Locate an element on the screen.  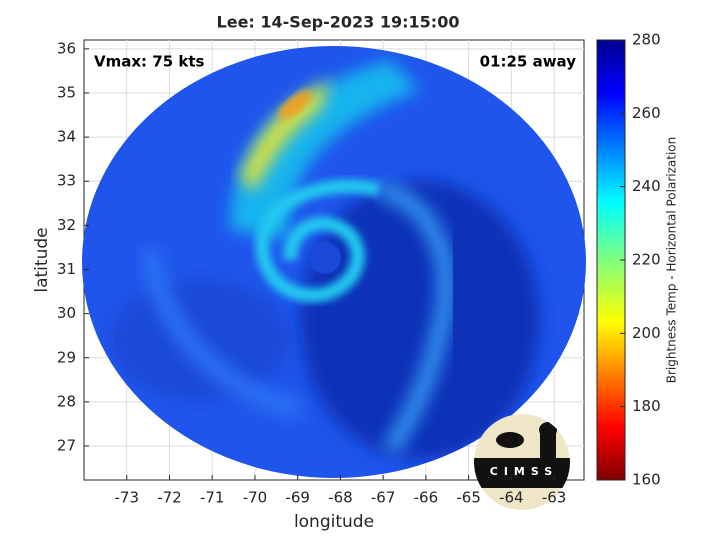
colorbar-tick-label: 180 is located at coordinates (646, 406).